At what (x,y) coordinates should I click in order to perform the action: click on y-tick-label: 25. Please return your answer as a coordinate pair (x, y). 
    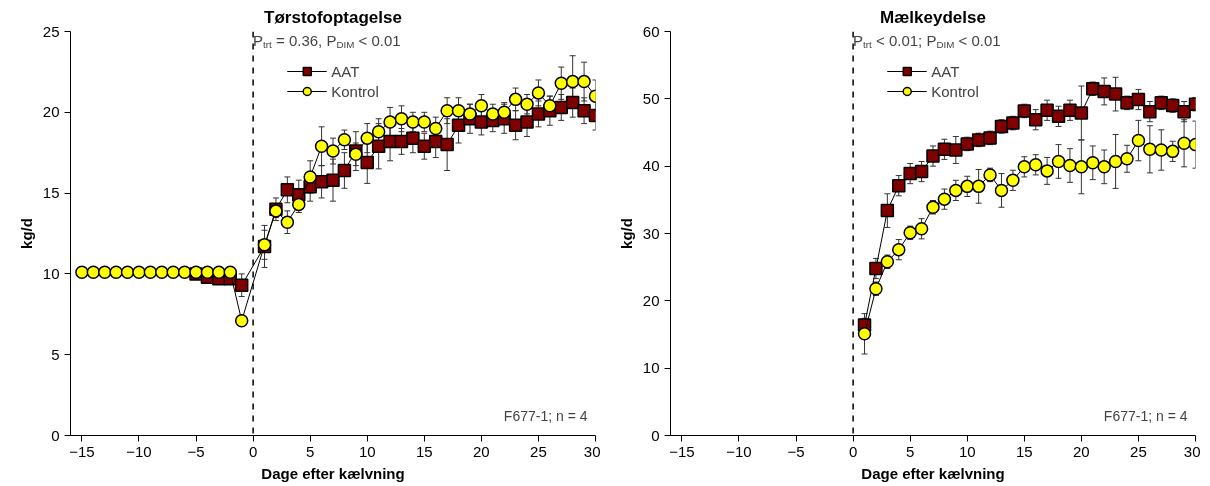
    Looking at the image, I should click on (51, 31).